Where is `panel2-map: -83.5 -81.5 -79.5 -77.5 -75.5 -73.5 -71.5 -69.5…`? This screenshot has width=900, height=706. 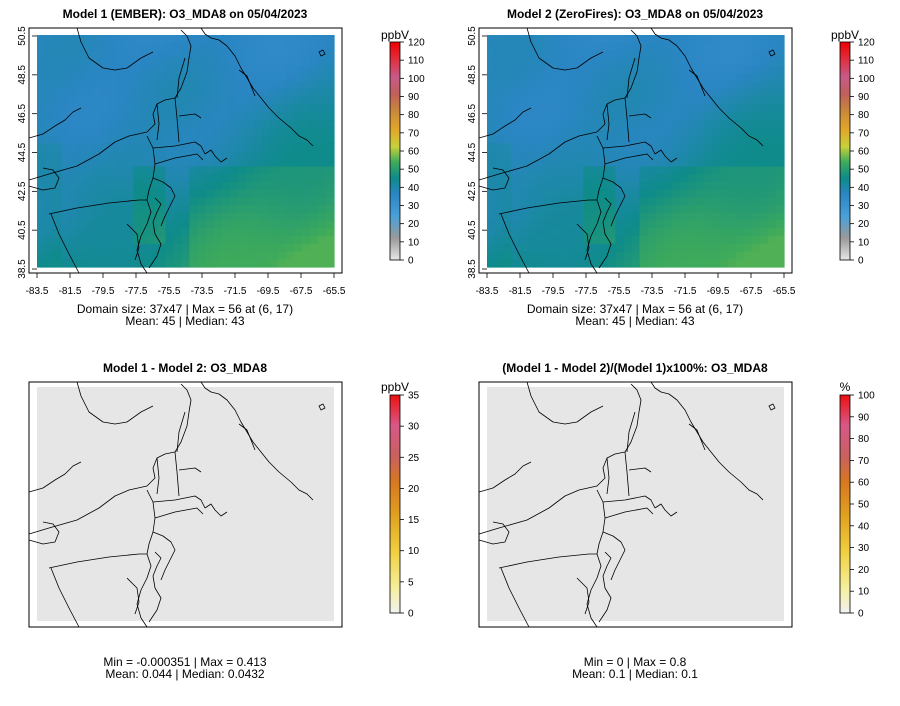
panel2-map: -83.5 -81.5 -79.5 -77.5 -75.5 -73.5 -71.5 -69.5… is located at coordinates (631, 161).